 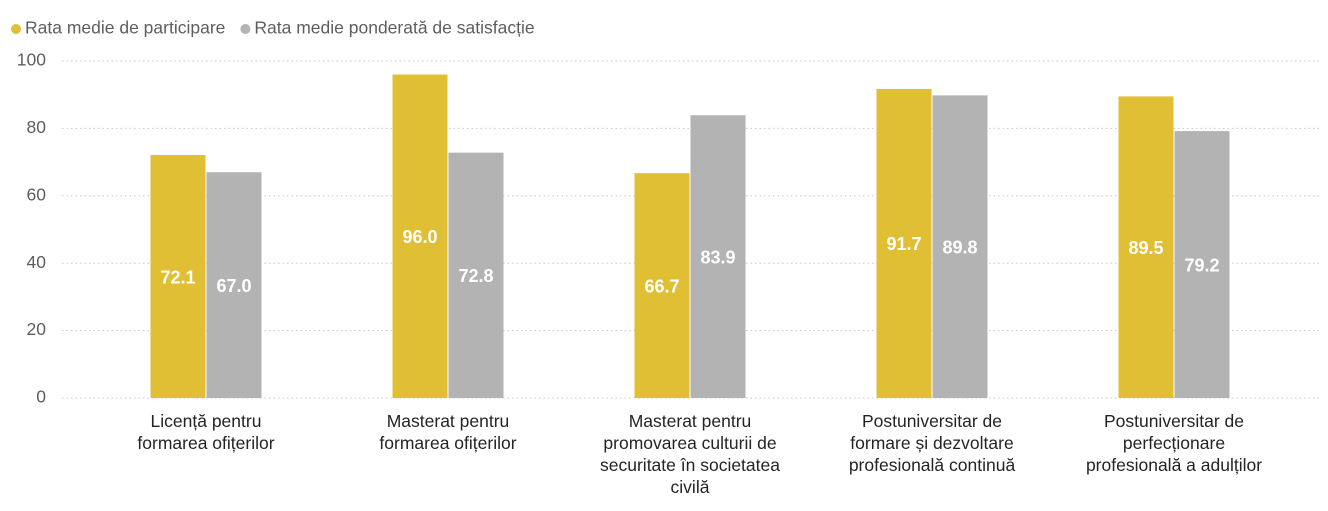 I want to click on y-tick-label: 80, so click(x=37, y=127).